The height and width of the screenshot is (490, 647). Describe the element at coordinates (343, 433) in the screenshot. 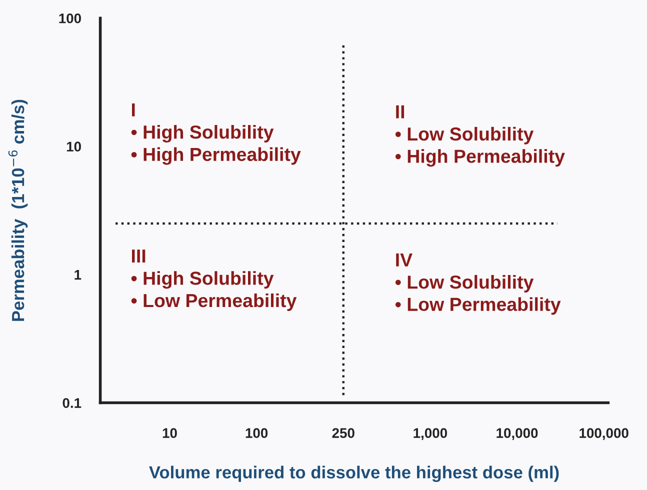

I see `x-tick-label: 250` at that location.